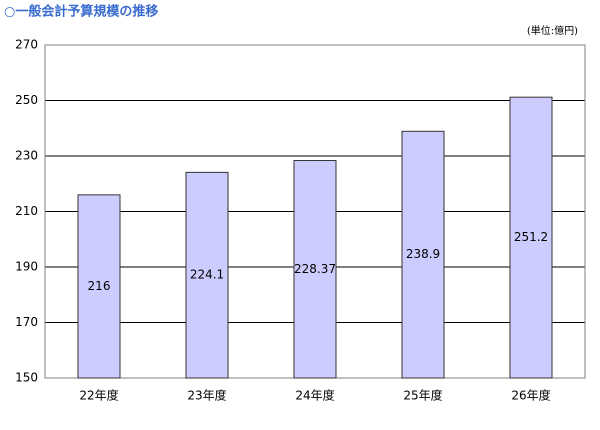  Describe the element at coordinates (530, 395) in the screenshot. I see `x-tick-label: 26年度` at that location.